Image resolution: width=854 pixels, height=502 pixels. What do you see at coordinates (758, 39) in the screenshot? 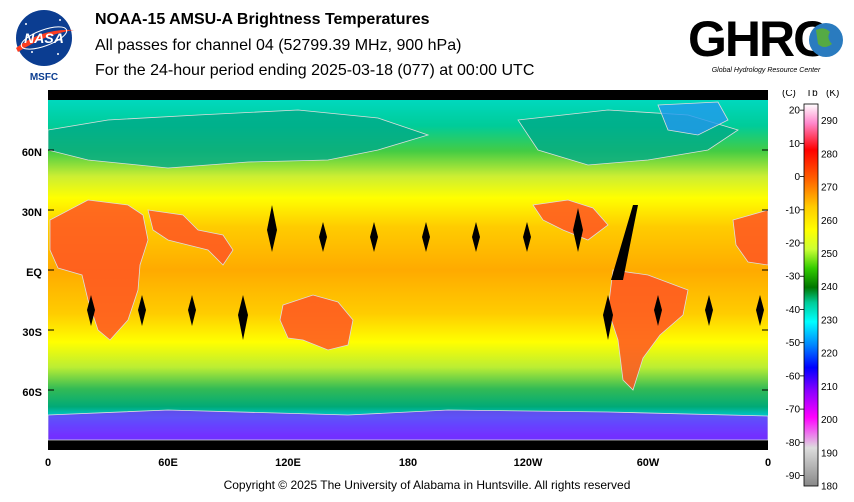
I see `ghrc-logo-text: GHRC` at bounding box center [758, 39].